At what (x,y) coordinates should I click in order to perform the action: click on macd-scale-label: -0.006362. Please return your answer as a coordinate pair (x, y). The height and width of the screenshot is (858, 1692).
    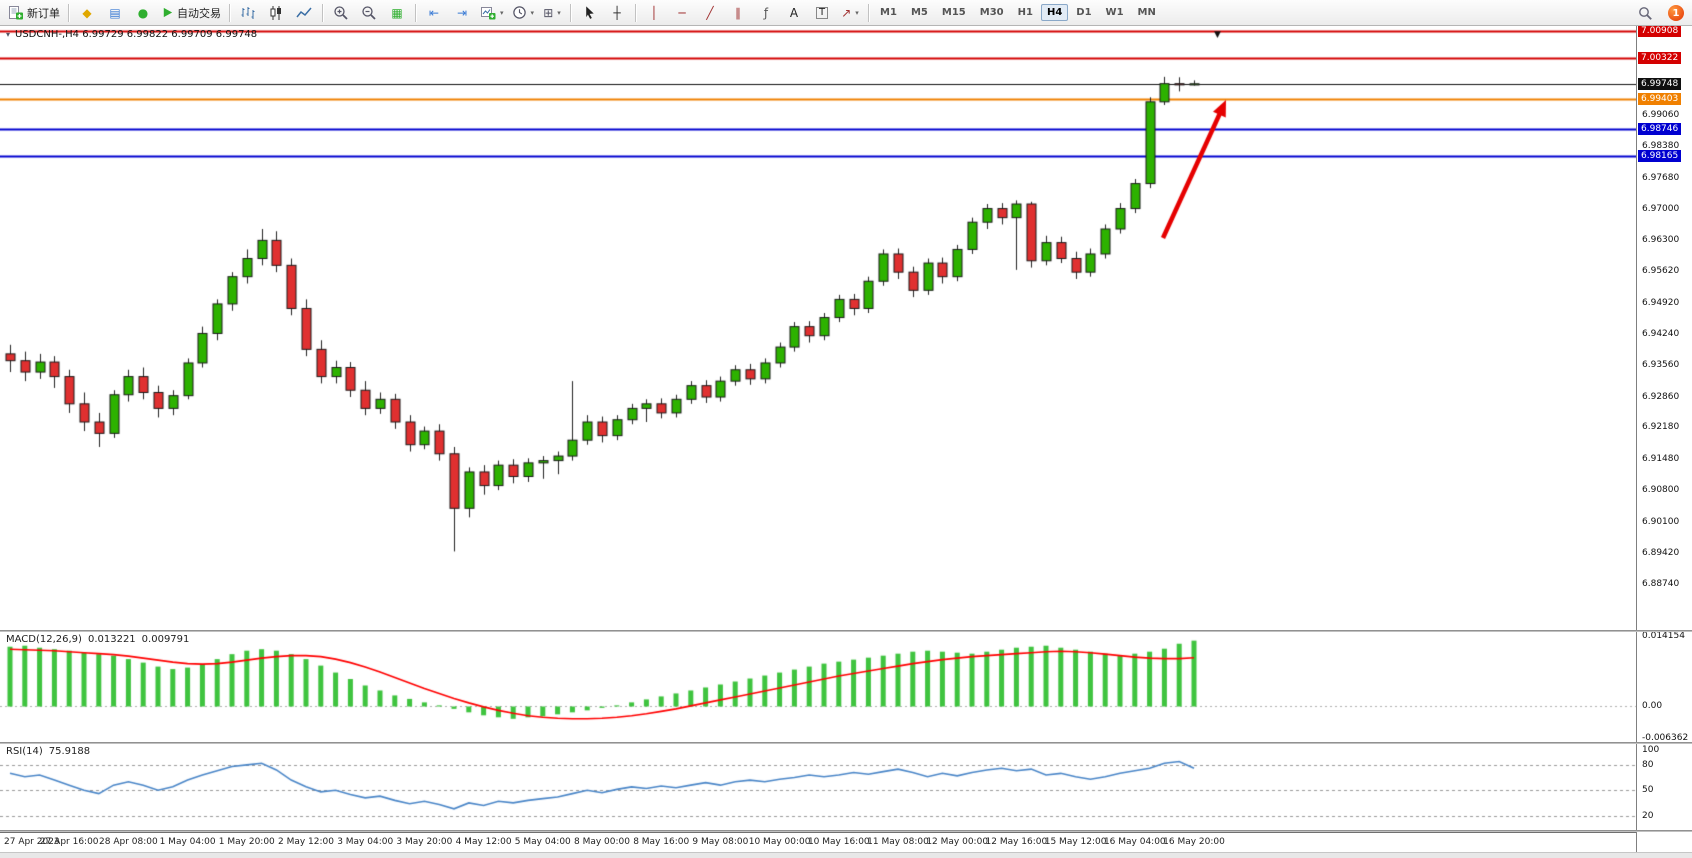
    Looking at the image, I should click on (1665, 738).